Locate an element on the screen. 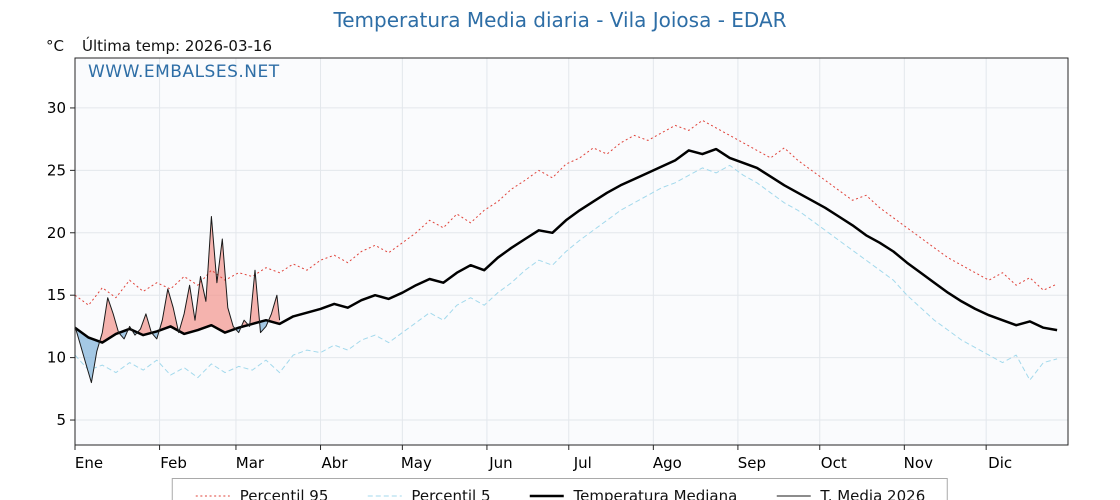  legend-item-temperatura-mediana: Temperatura Mediana is located at coordinates (632, 493).